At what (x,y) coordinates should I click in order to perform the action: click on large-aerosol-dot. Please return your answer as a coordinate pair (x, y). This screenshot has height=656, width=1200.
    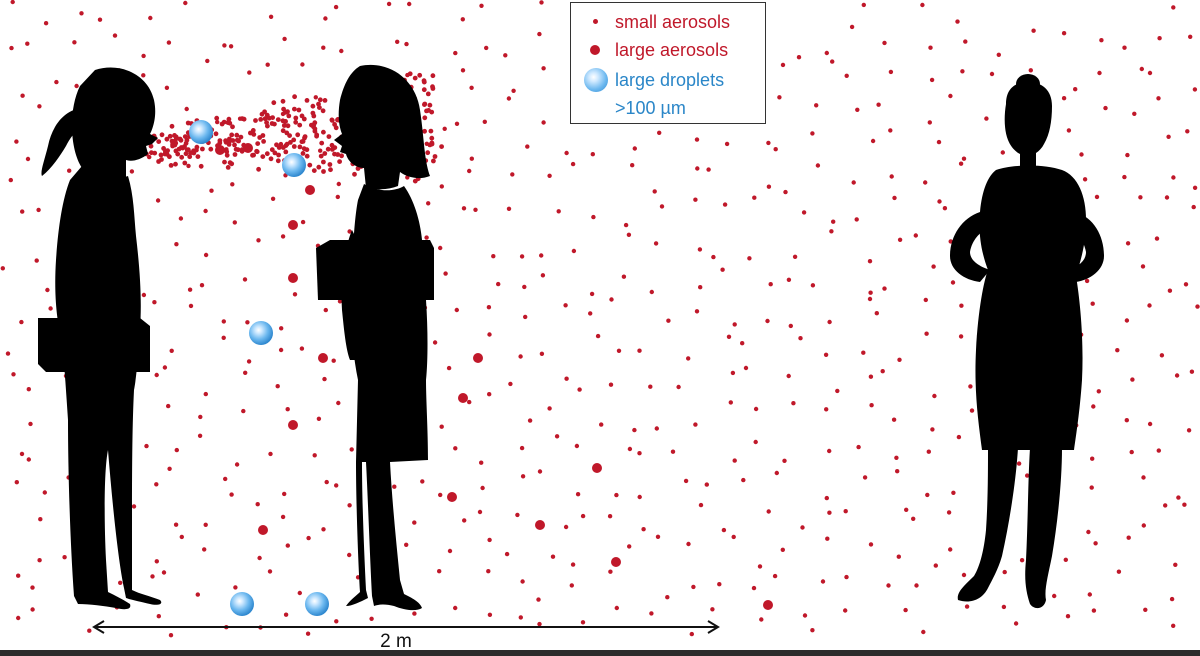
    Looking at the image, I should click on (293, 278).